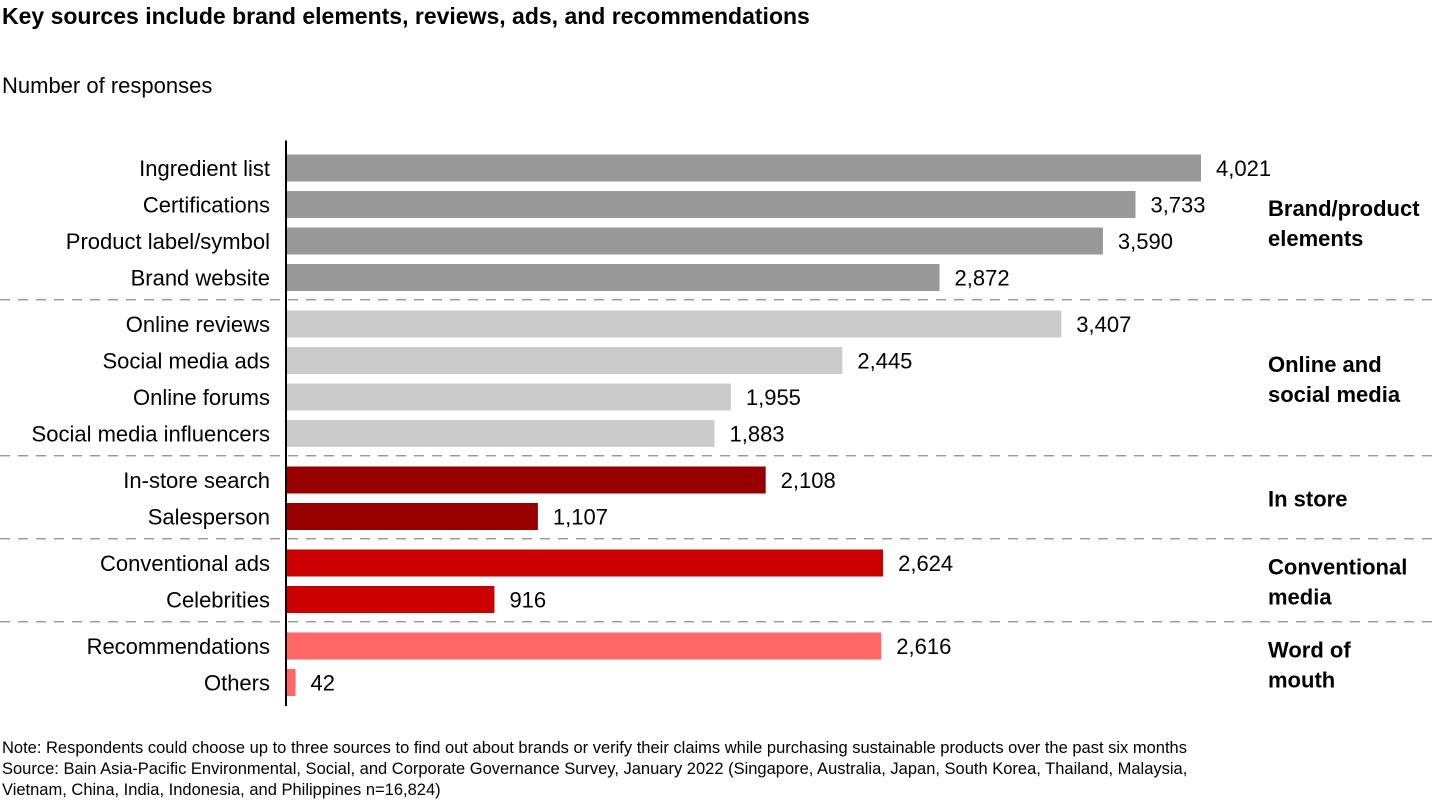 Image resolution: width=1440 pixels, height=810 pixels. What do you see at coordinates (107, 85) in the screenshot?
I see `chart-subtitle: Number of responses` at bounding box center [107, 85].